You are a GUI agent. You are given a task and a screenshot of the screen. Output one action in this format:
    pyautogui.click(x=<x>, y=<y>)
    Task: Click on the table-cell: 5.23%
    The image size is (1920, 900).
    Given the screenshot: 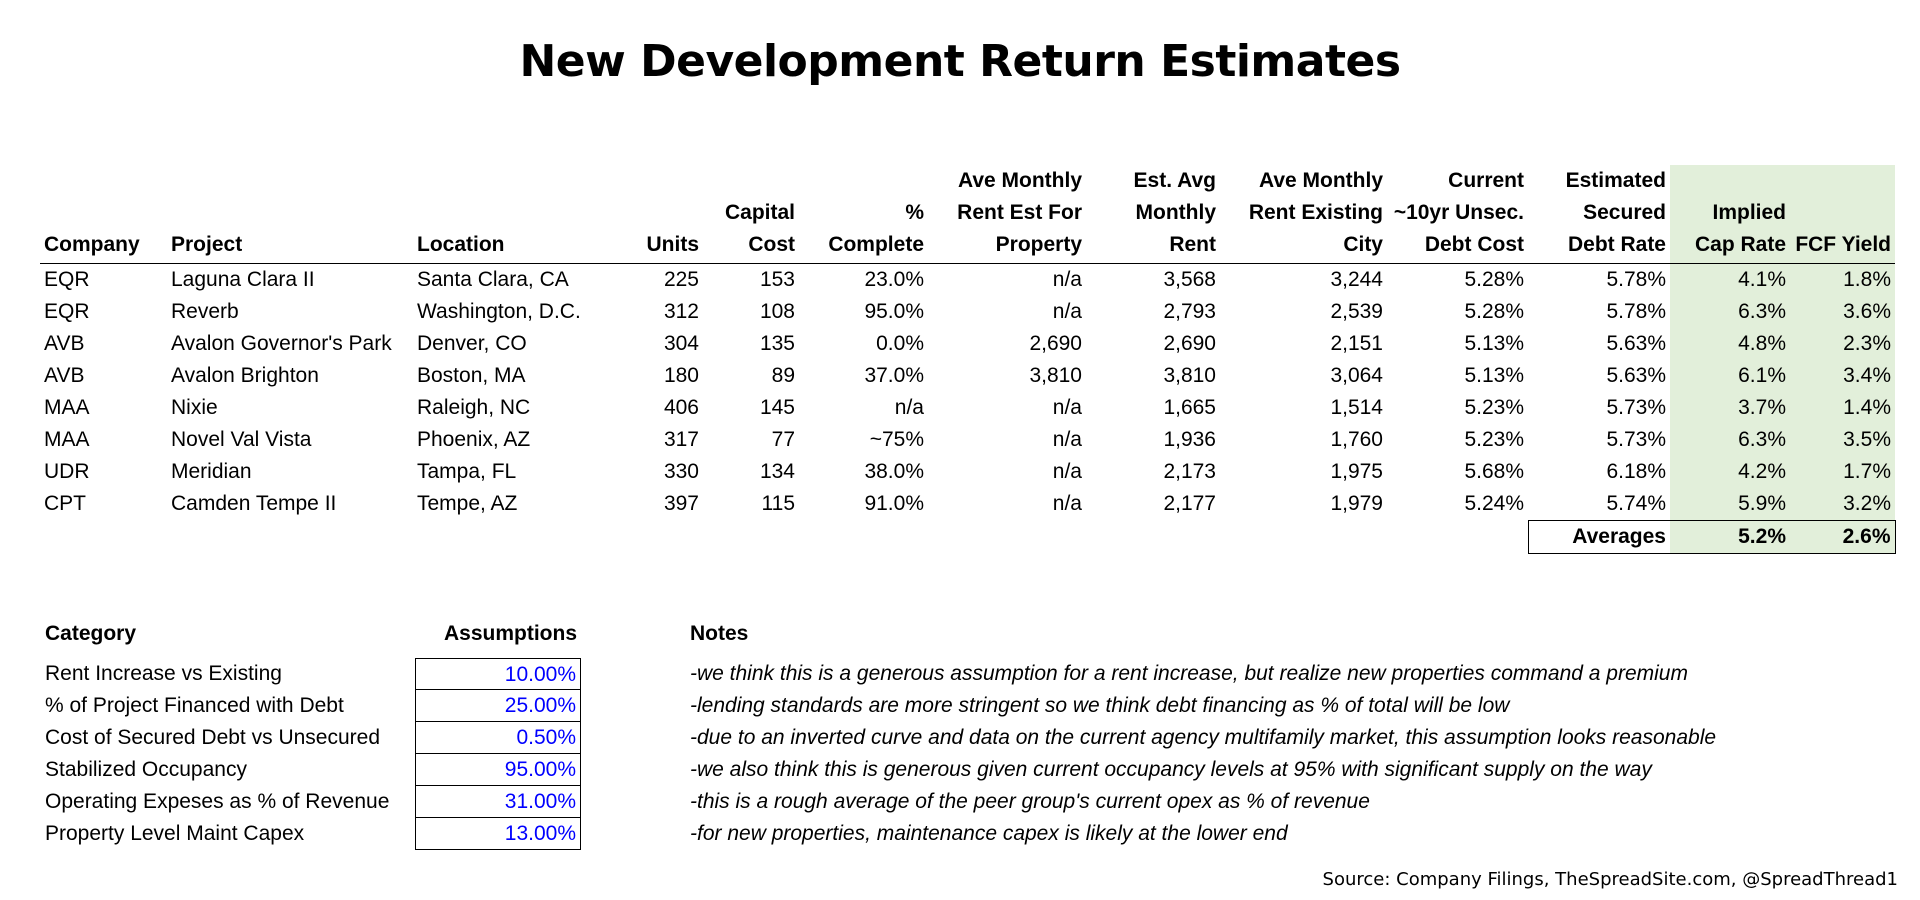 What is the action you would take?
    pyautogui.click(x=1494, y=407)
    